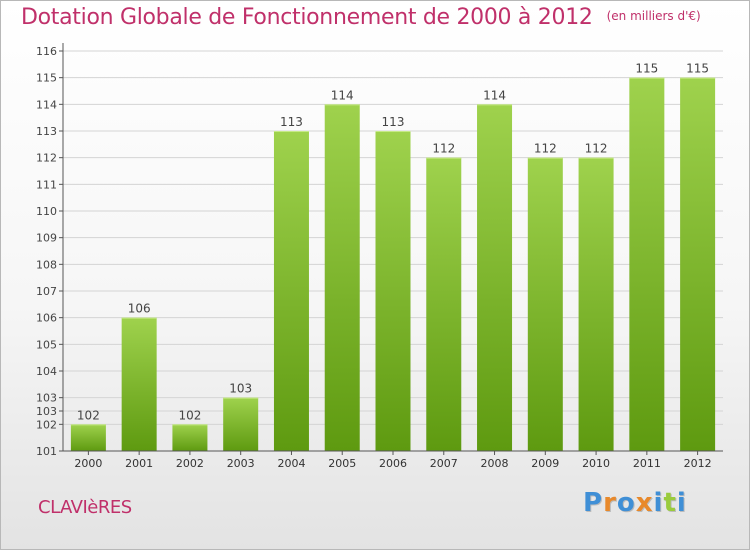 This screenshot has height=551, width=750. I want to click on brand-letter: r, so click(610, 503).